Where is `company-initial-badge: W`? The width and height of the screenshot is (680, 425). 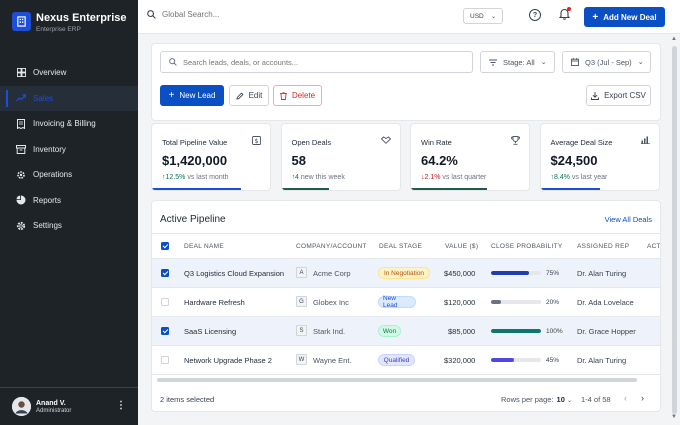
company-initial-badge: W is located at coordinates (301, 359).